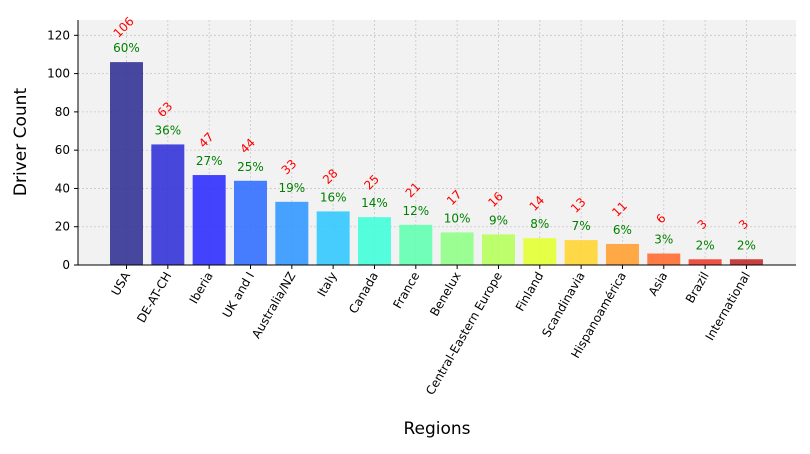  I want to click on y-tick-label: 20, so click(62, 227).